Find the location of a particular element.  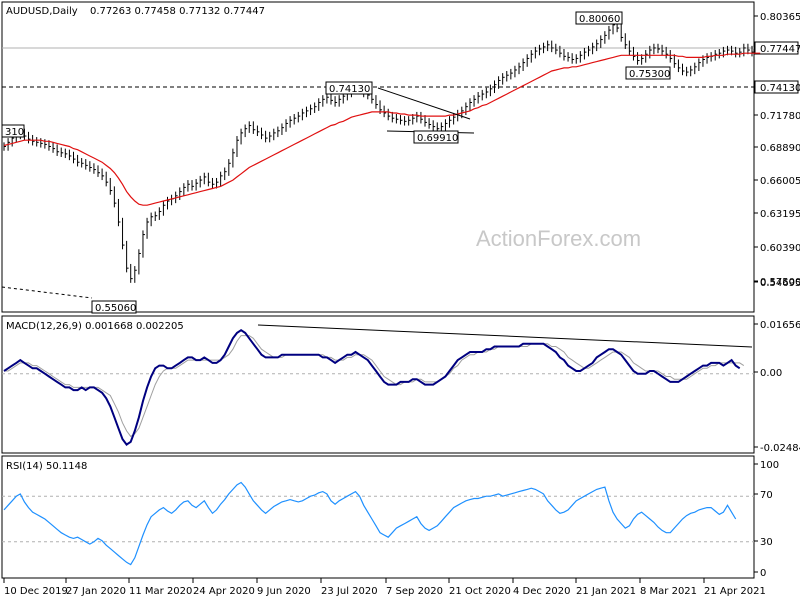

price-annotation-label: 0.69910 is located at coordinates (437, 138).